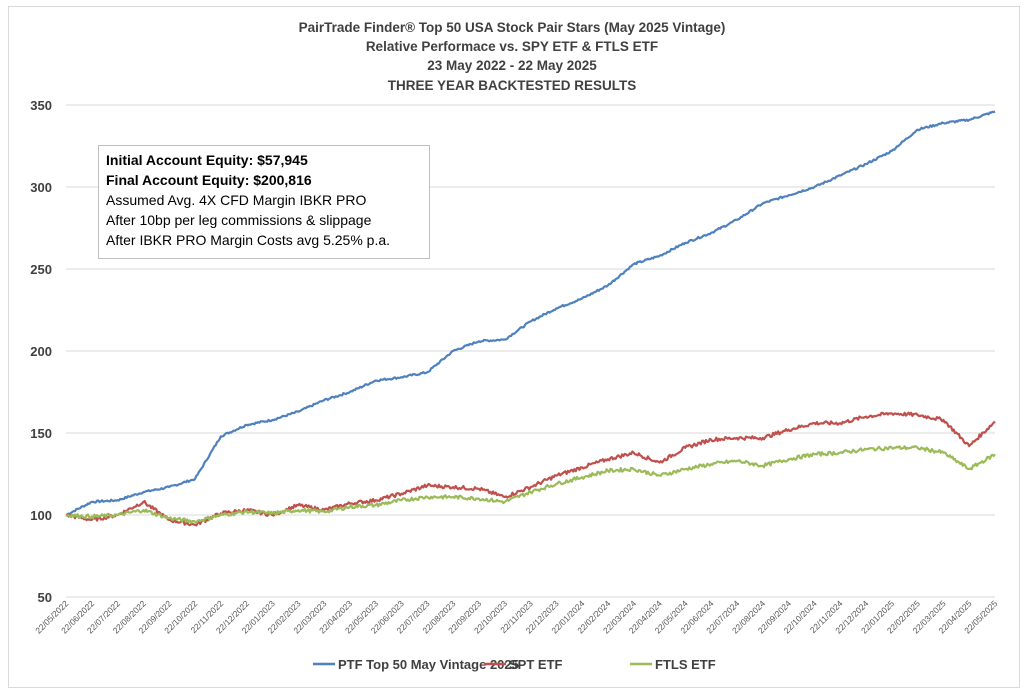 The image size is (1024, 697). I want to click on y-tick-label: 200, so click(41, 351).